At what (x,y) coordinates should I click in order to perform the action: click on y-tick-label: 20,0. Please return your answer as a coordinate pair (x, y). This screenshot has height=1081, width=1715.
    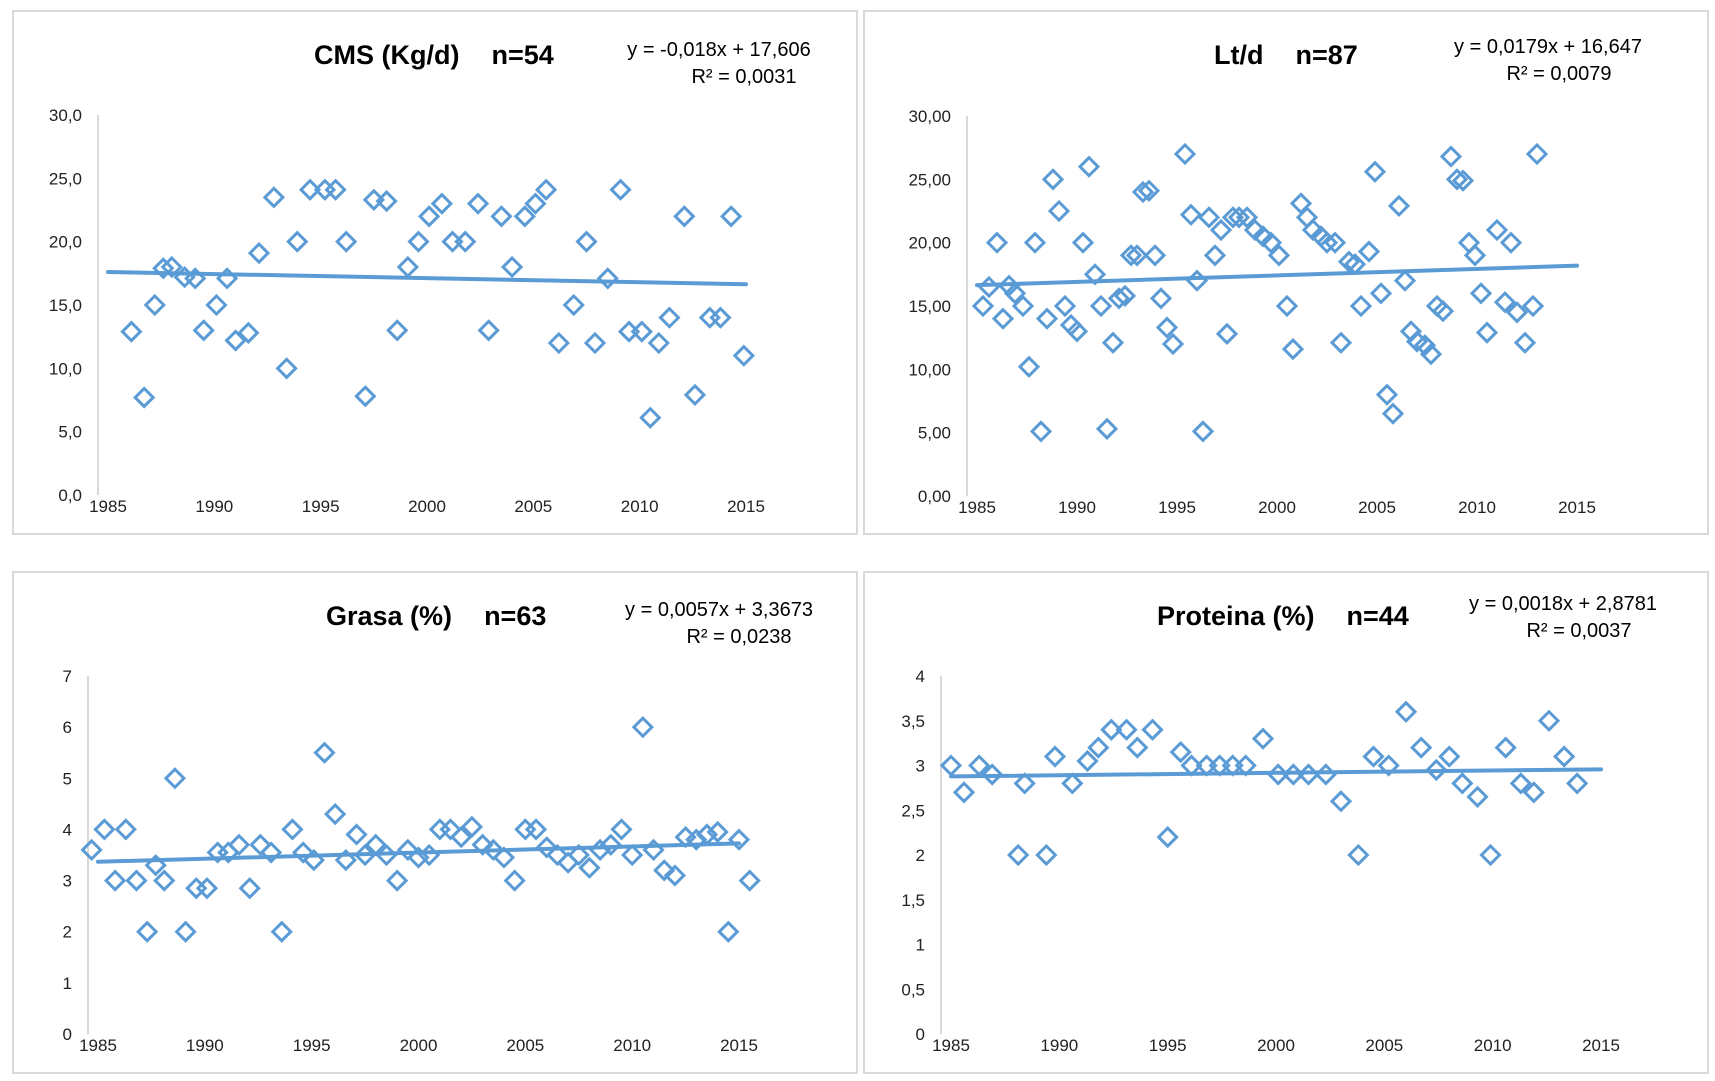
    Looking at the image, I should click on (65, 242).